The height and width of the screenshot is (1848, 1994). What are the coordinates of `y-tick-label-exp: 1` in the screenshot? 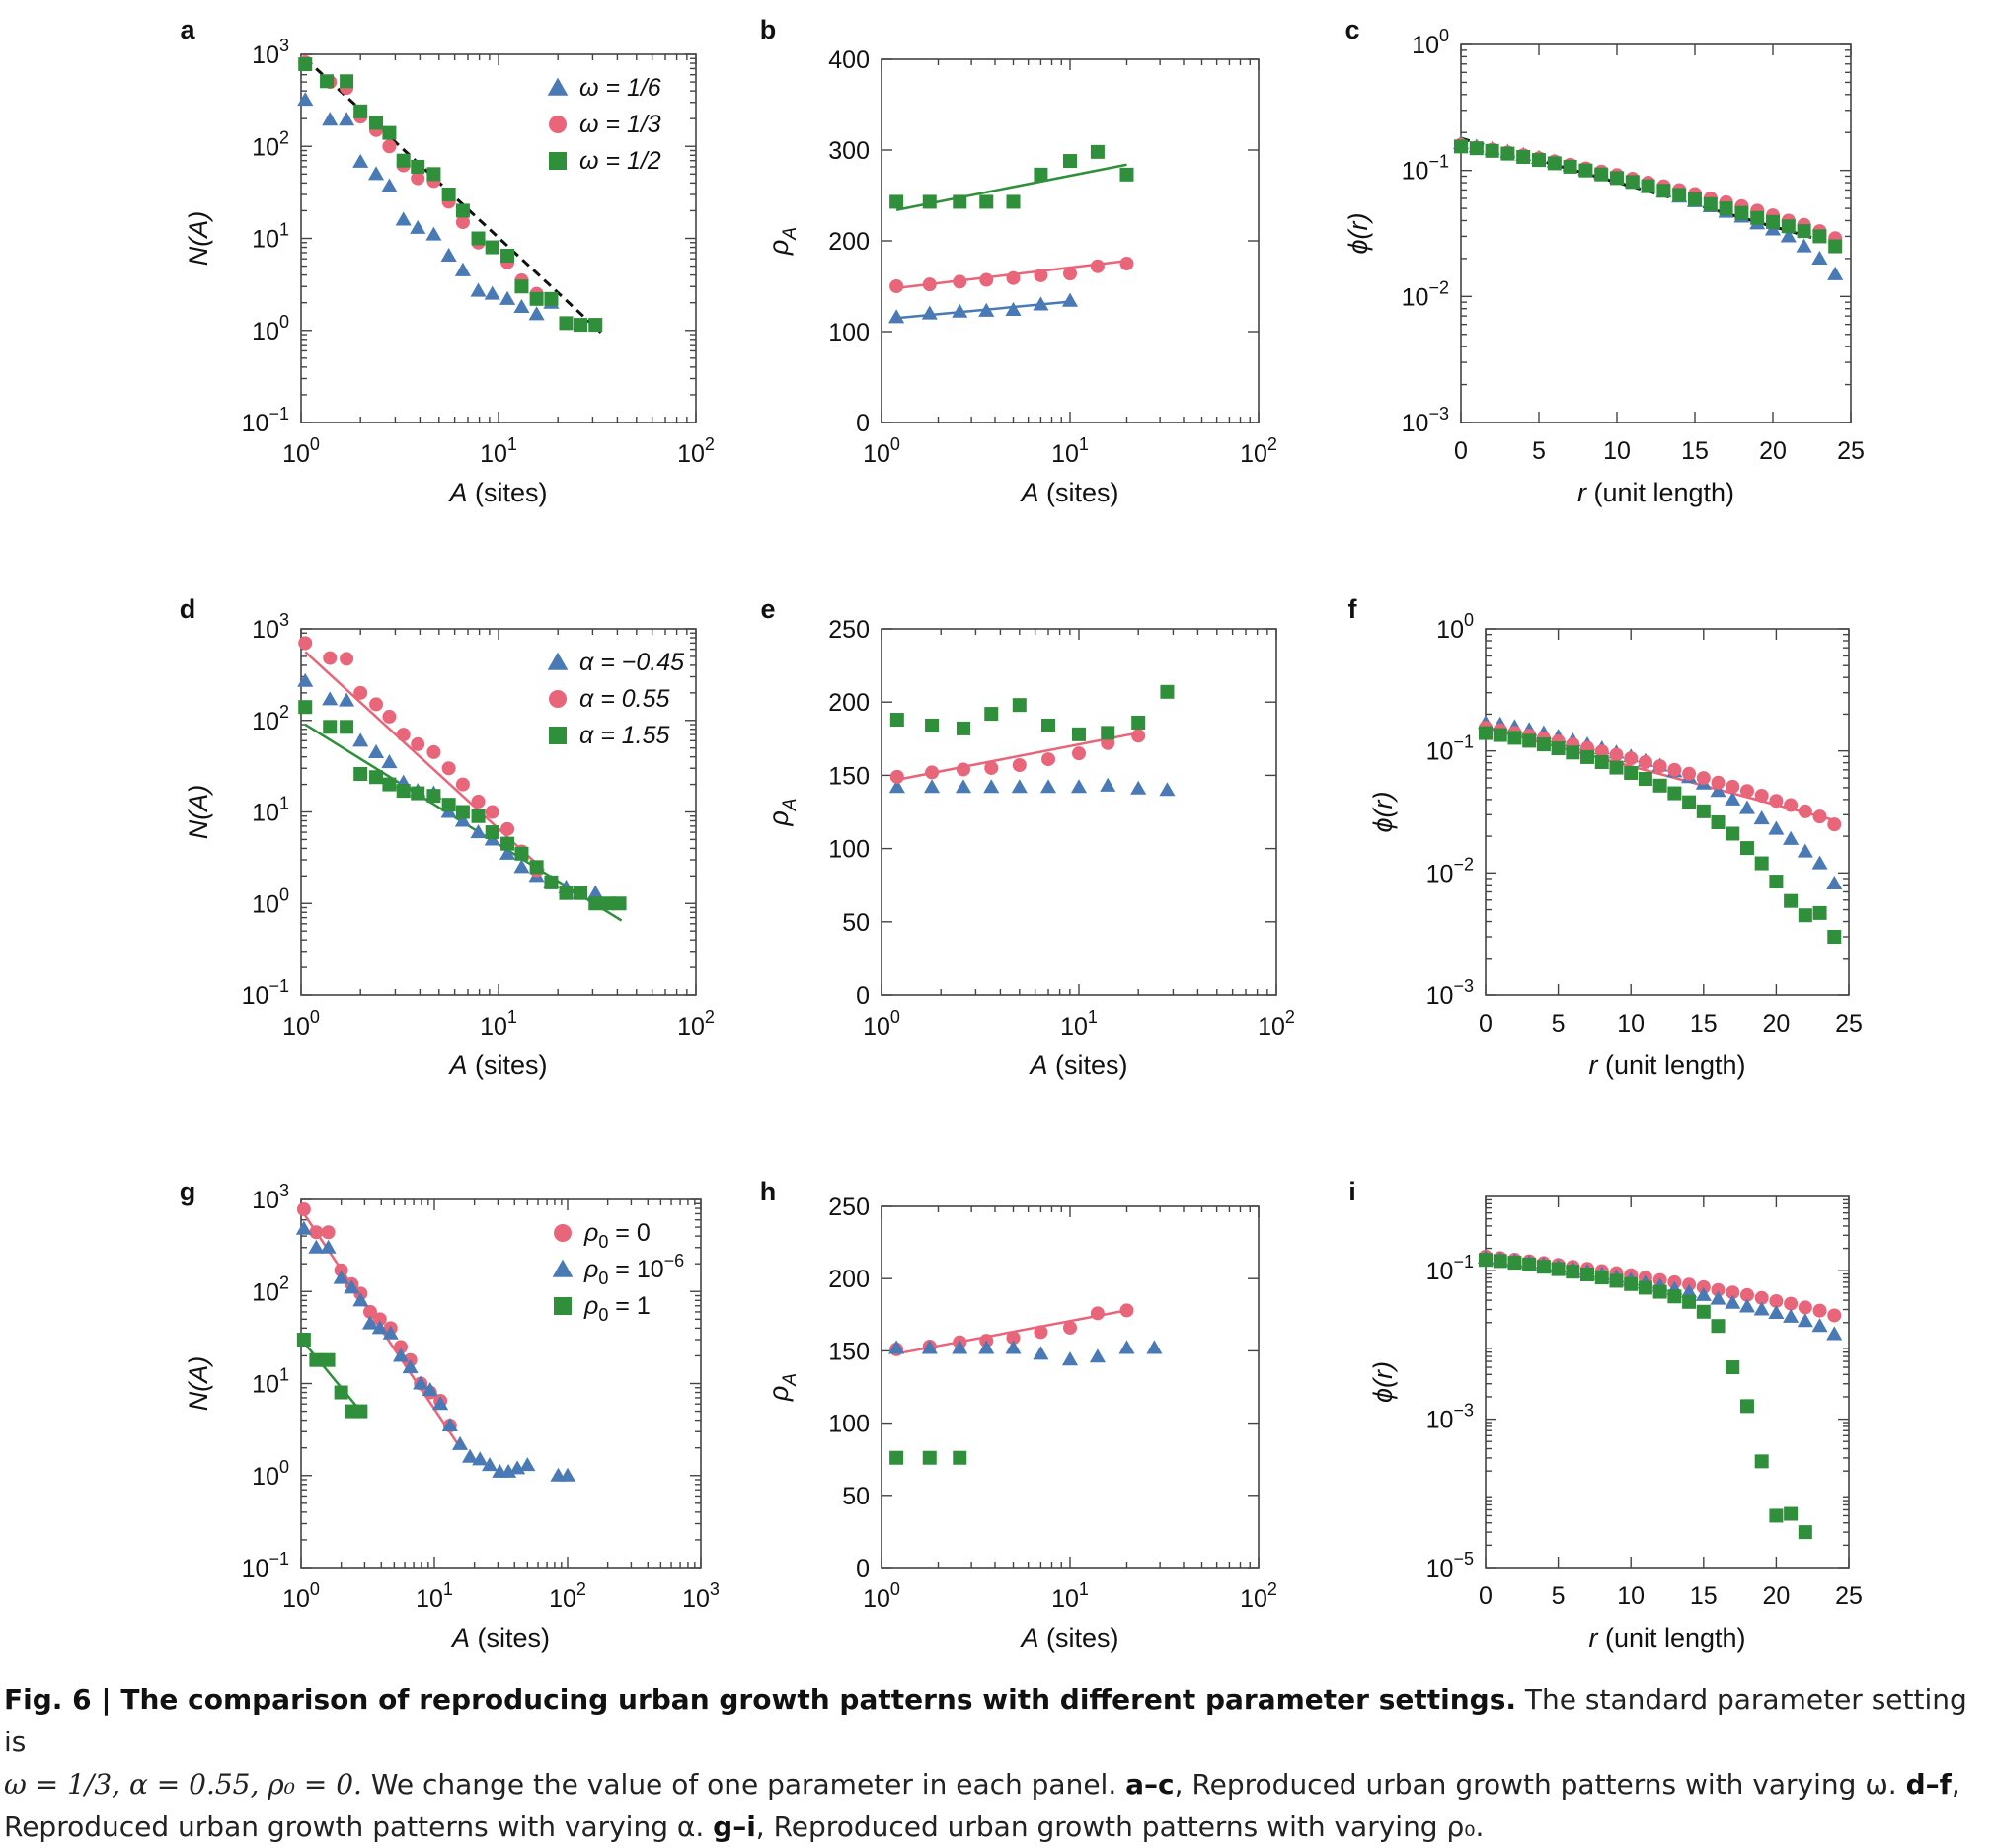 It's located at (284, 1375).